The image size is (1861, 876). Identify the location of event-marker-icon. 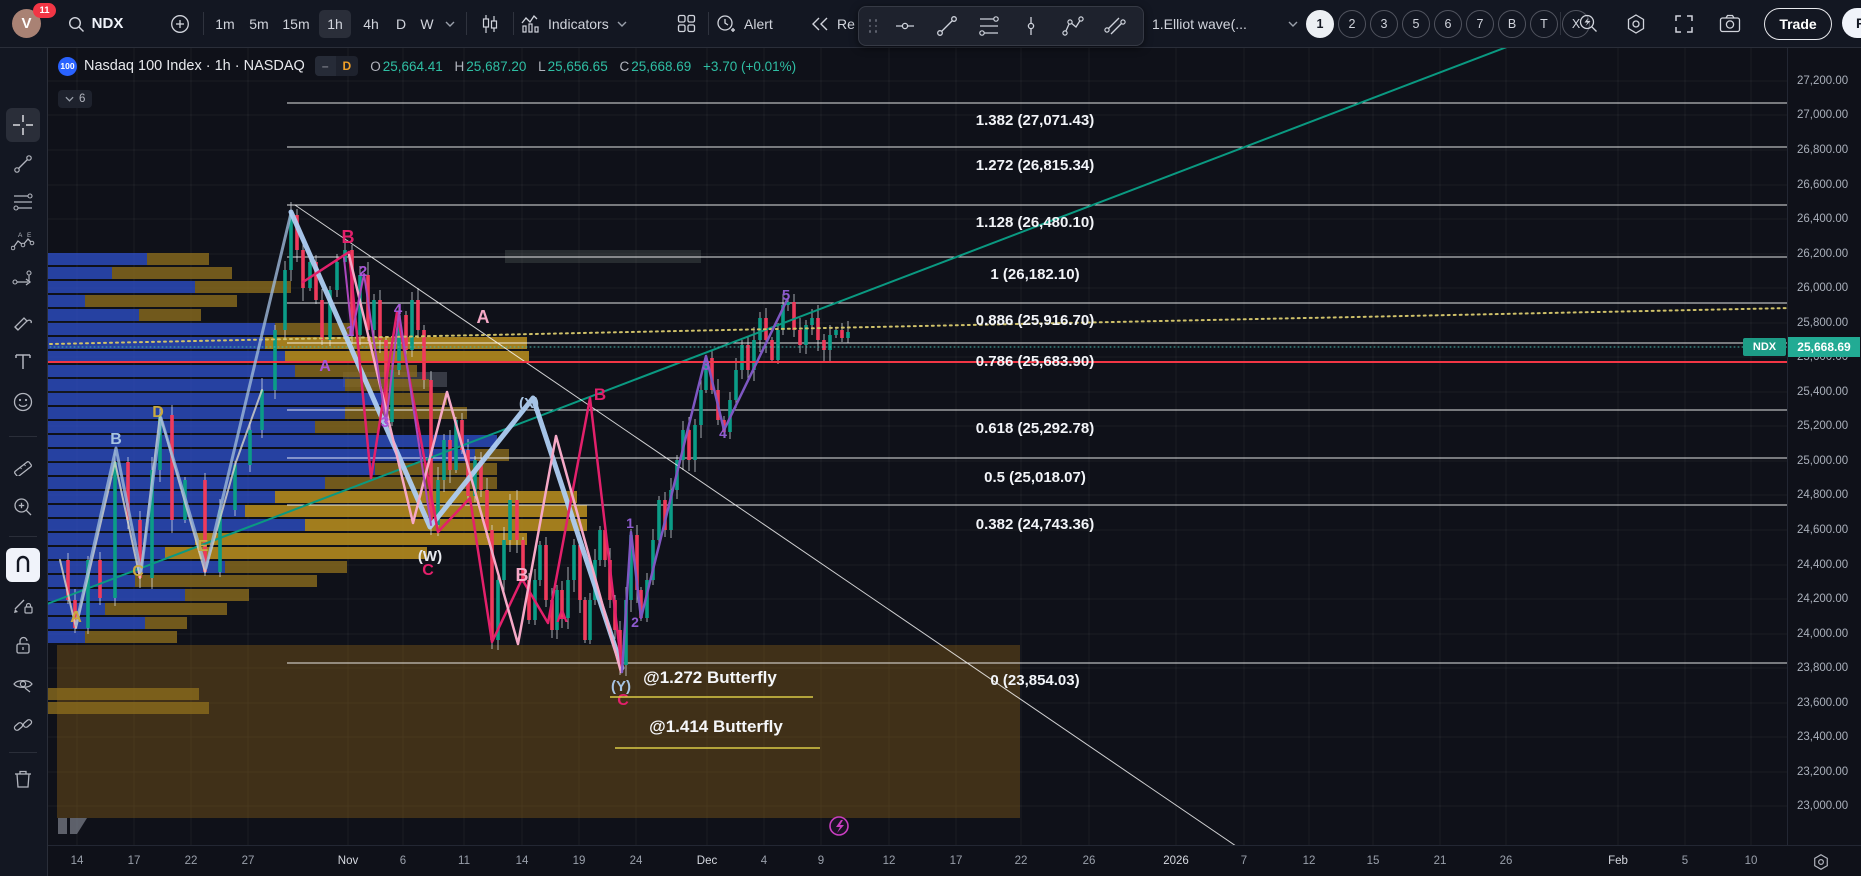
(839, 826).